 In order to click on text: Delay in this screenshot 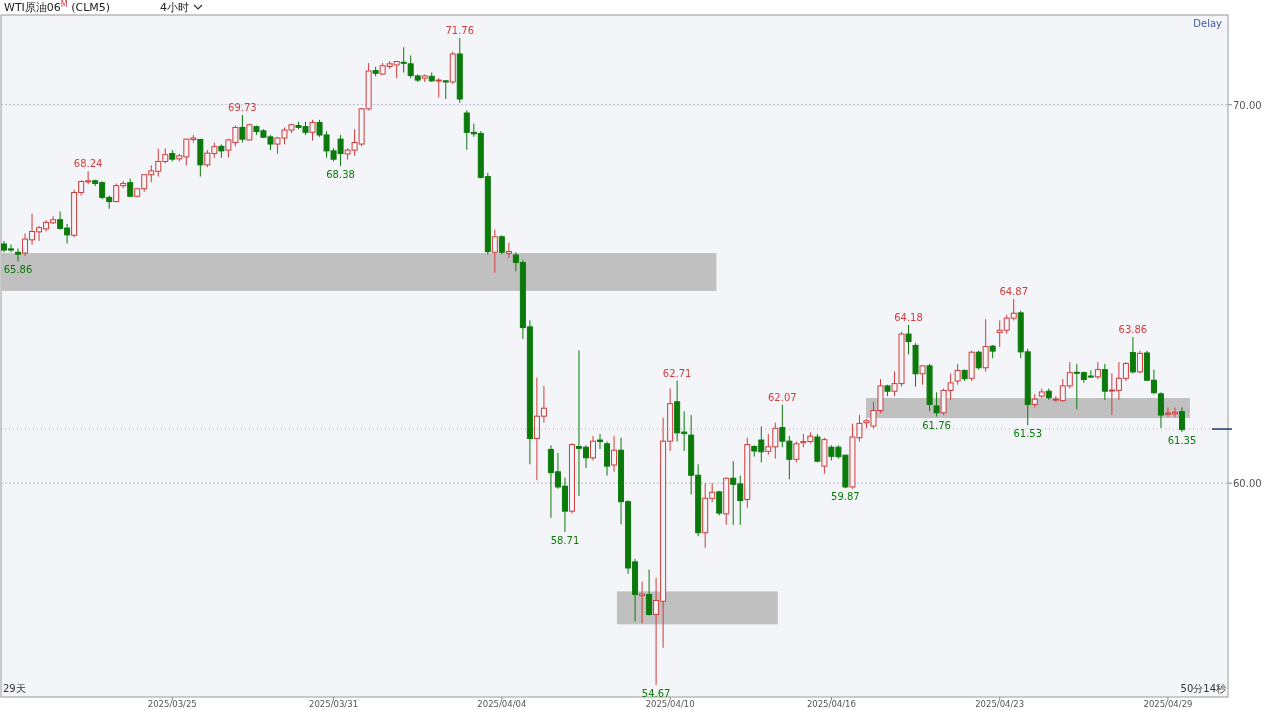, I will do `click(1208, 23)`.